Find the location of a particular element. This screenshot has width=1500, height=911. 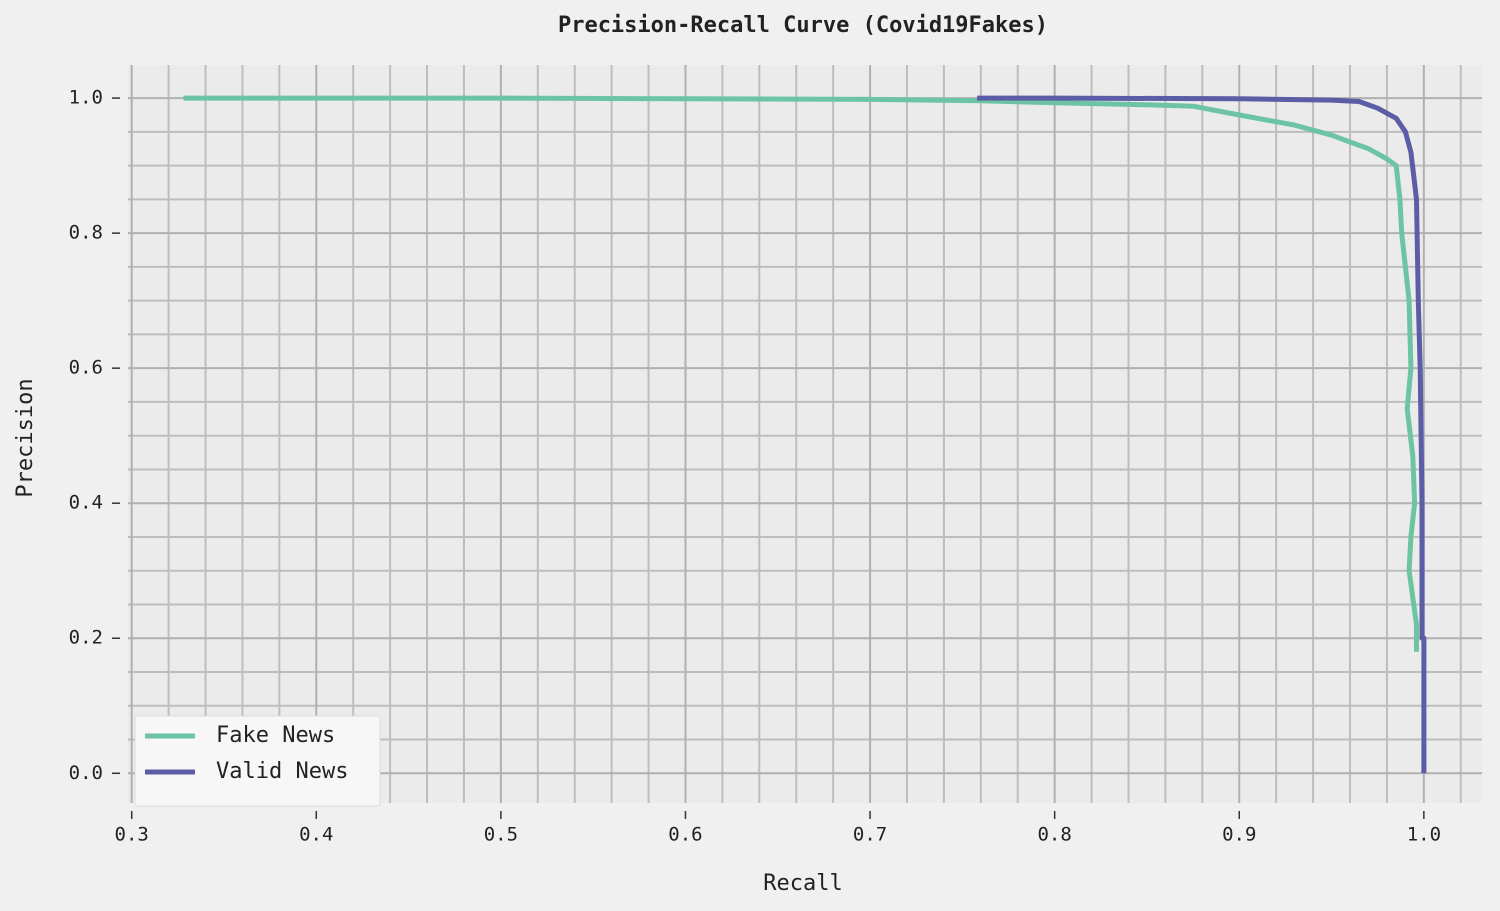

x-tick-label: 0.3 is located at coordinates (132, 835).